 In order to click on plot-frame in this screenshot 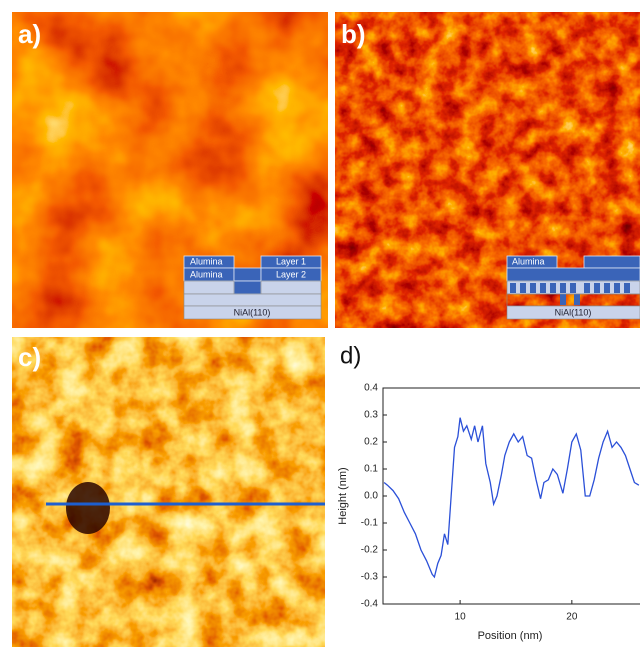, I will do `click(511, 496)`.